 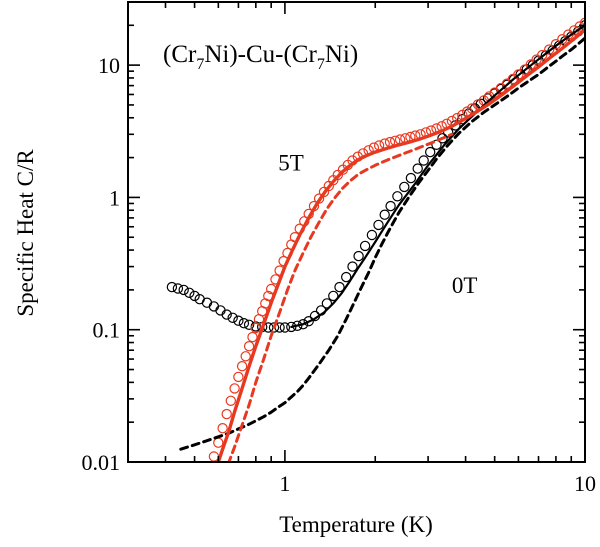 I want to click on title-part-2: Ni)-Cu-(Cr, so click(x=260, y=54).